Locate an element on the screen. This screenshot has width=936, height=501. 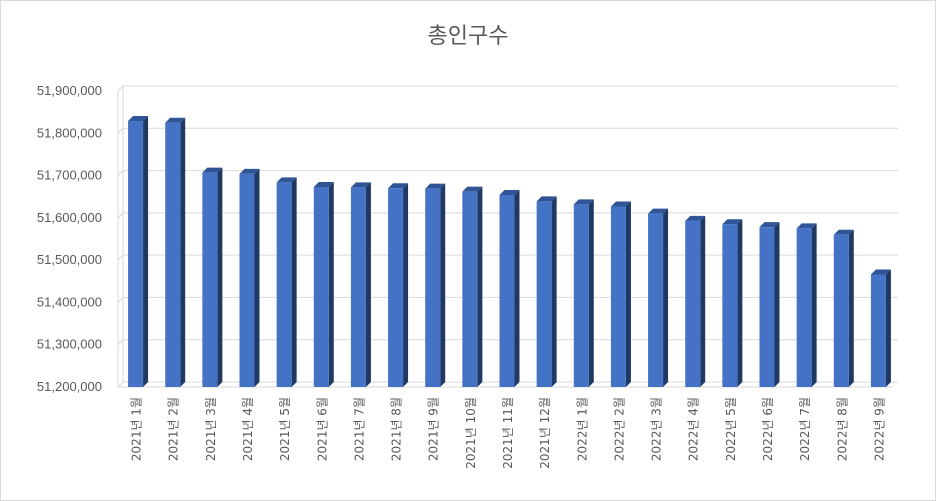
x-tick-label: 2022년 7월 is located at coordinates (805, 429).